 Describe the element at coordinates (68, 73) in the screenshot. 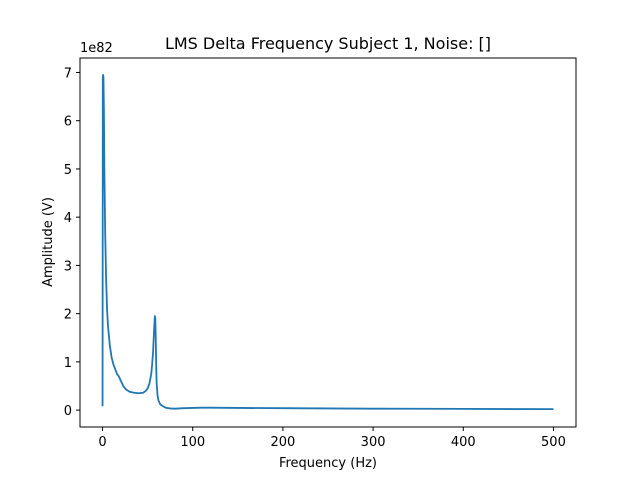

I see `y-tick-label: 7` at that location.